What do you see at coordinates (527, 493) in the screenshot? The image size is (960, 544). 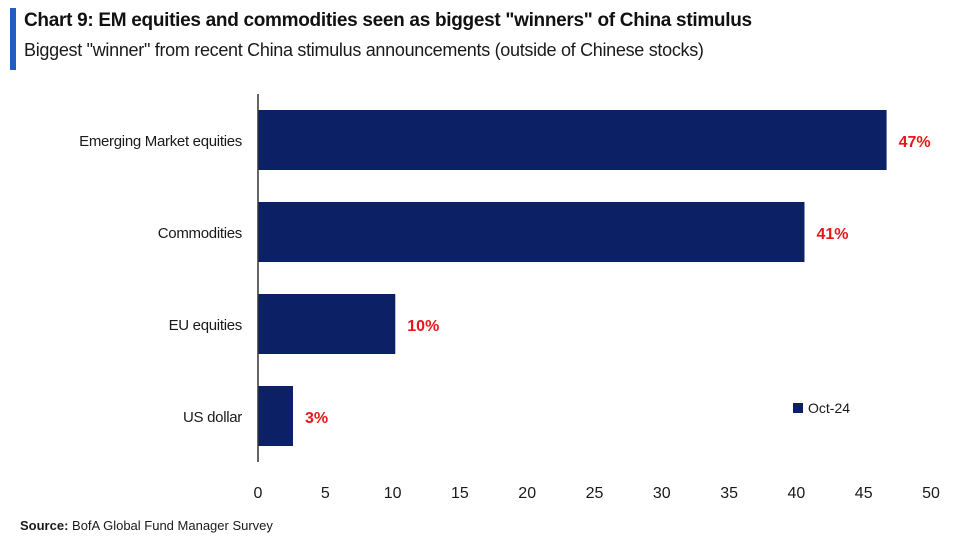 I see `x-tick-label: 20` at bounding box center [527, 493].